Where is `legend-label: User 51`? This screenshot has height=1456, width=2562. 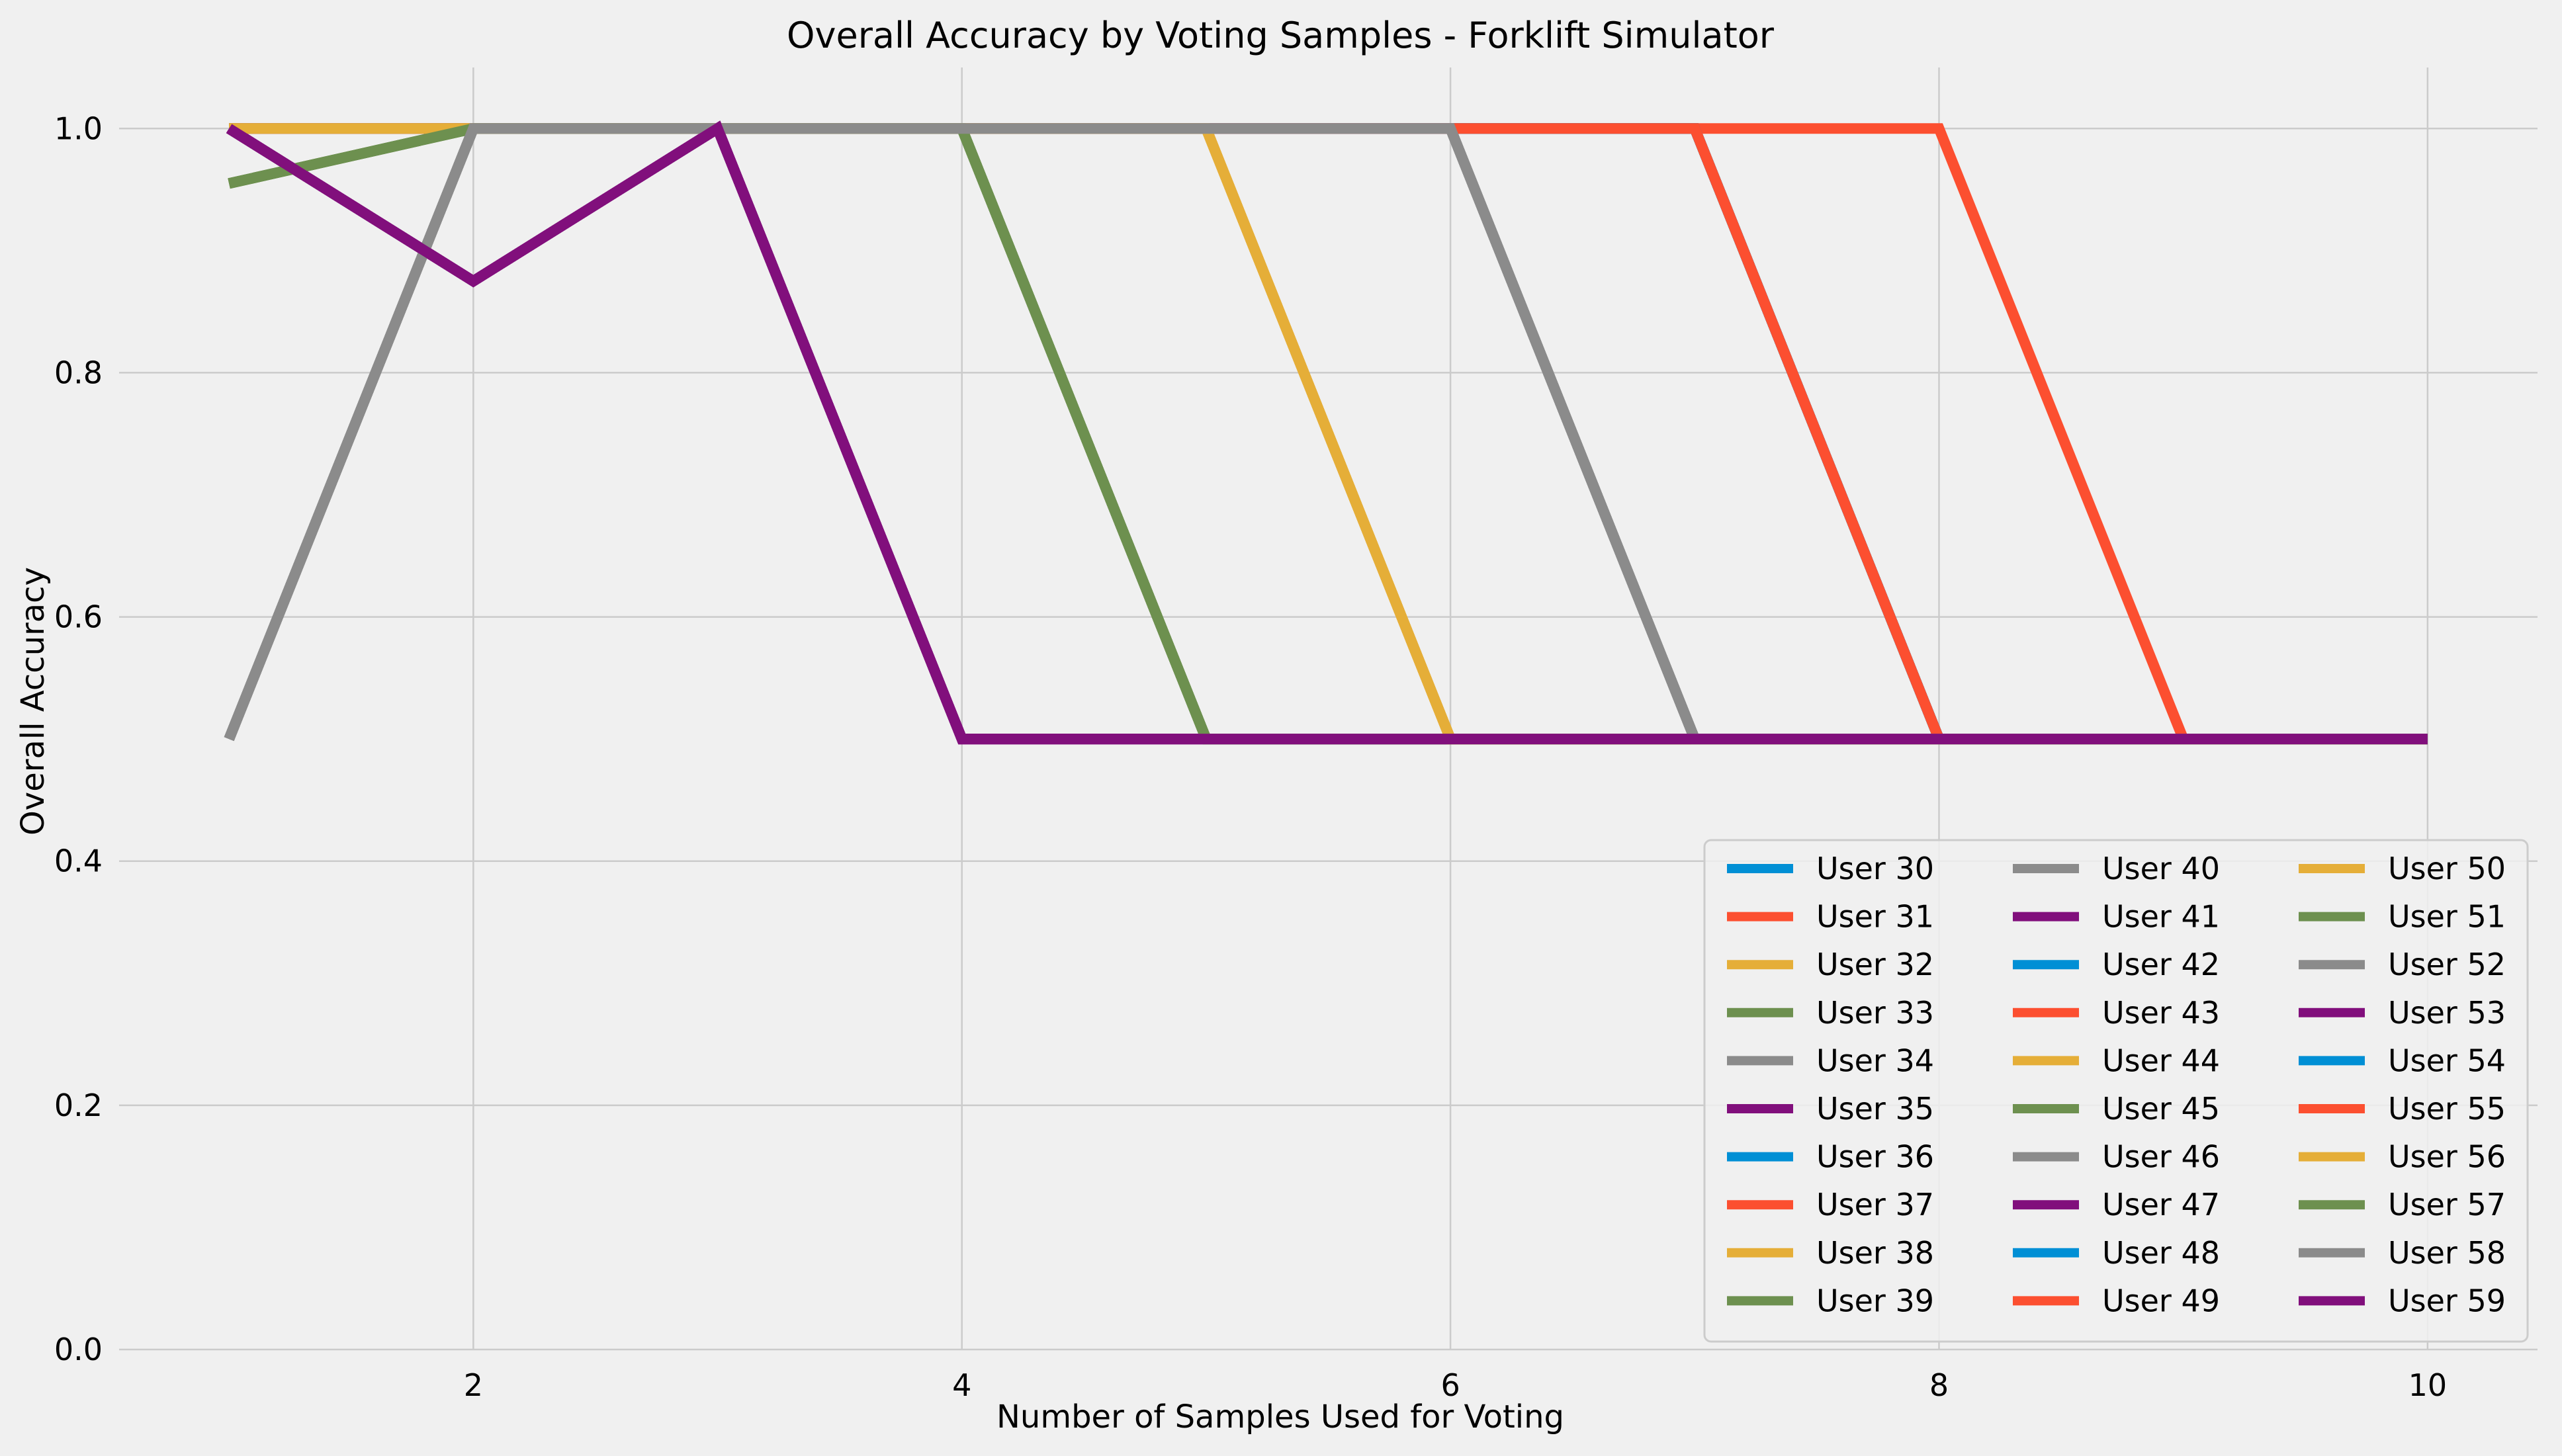
legend-label: User 51 is located at coordinates (2447, 917).